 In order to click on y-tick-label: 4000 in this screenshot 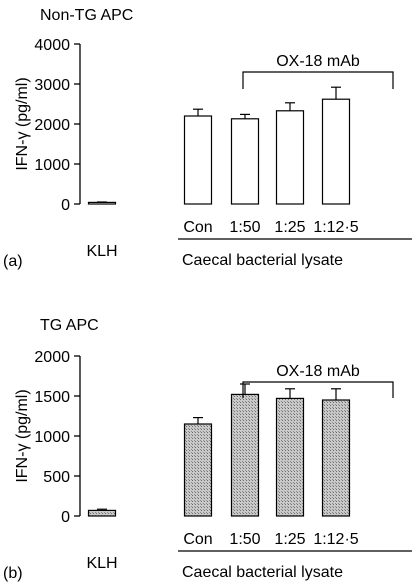, I will do `click(52, 45)`.